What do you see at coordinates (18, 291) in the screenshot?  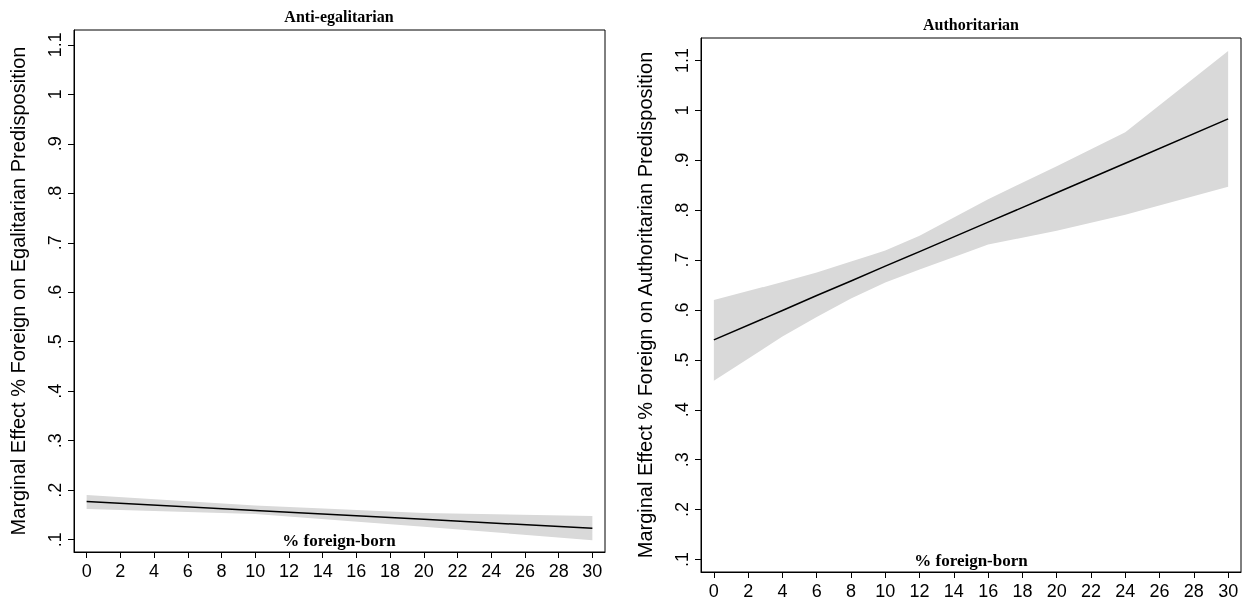 I see `y-axis-title: Marginal Effect % Foreign on Egalitarian Predisposition` at bounding box center [18, 291].